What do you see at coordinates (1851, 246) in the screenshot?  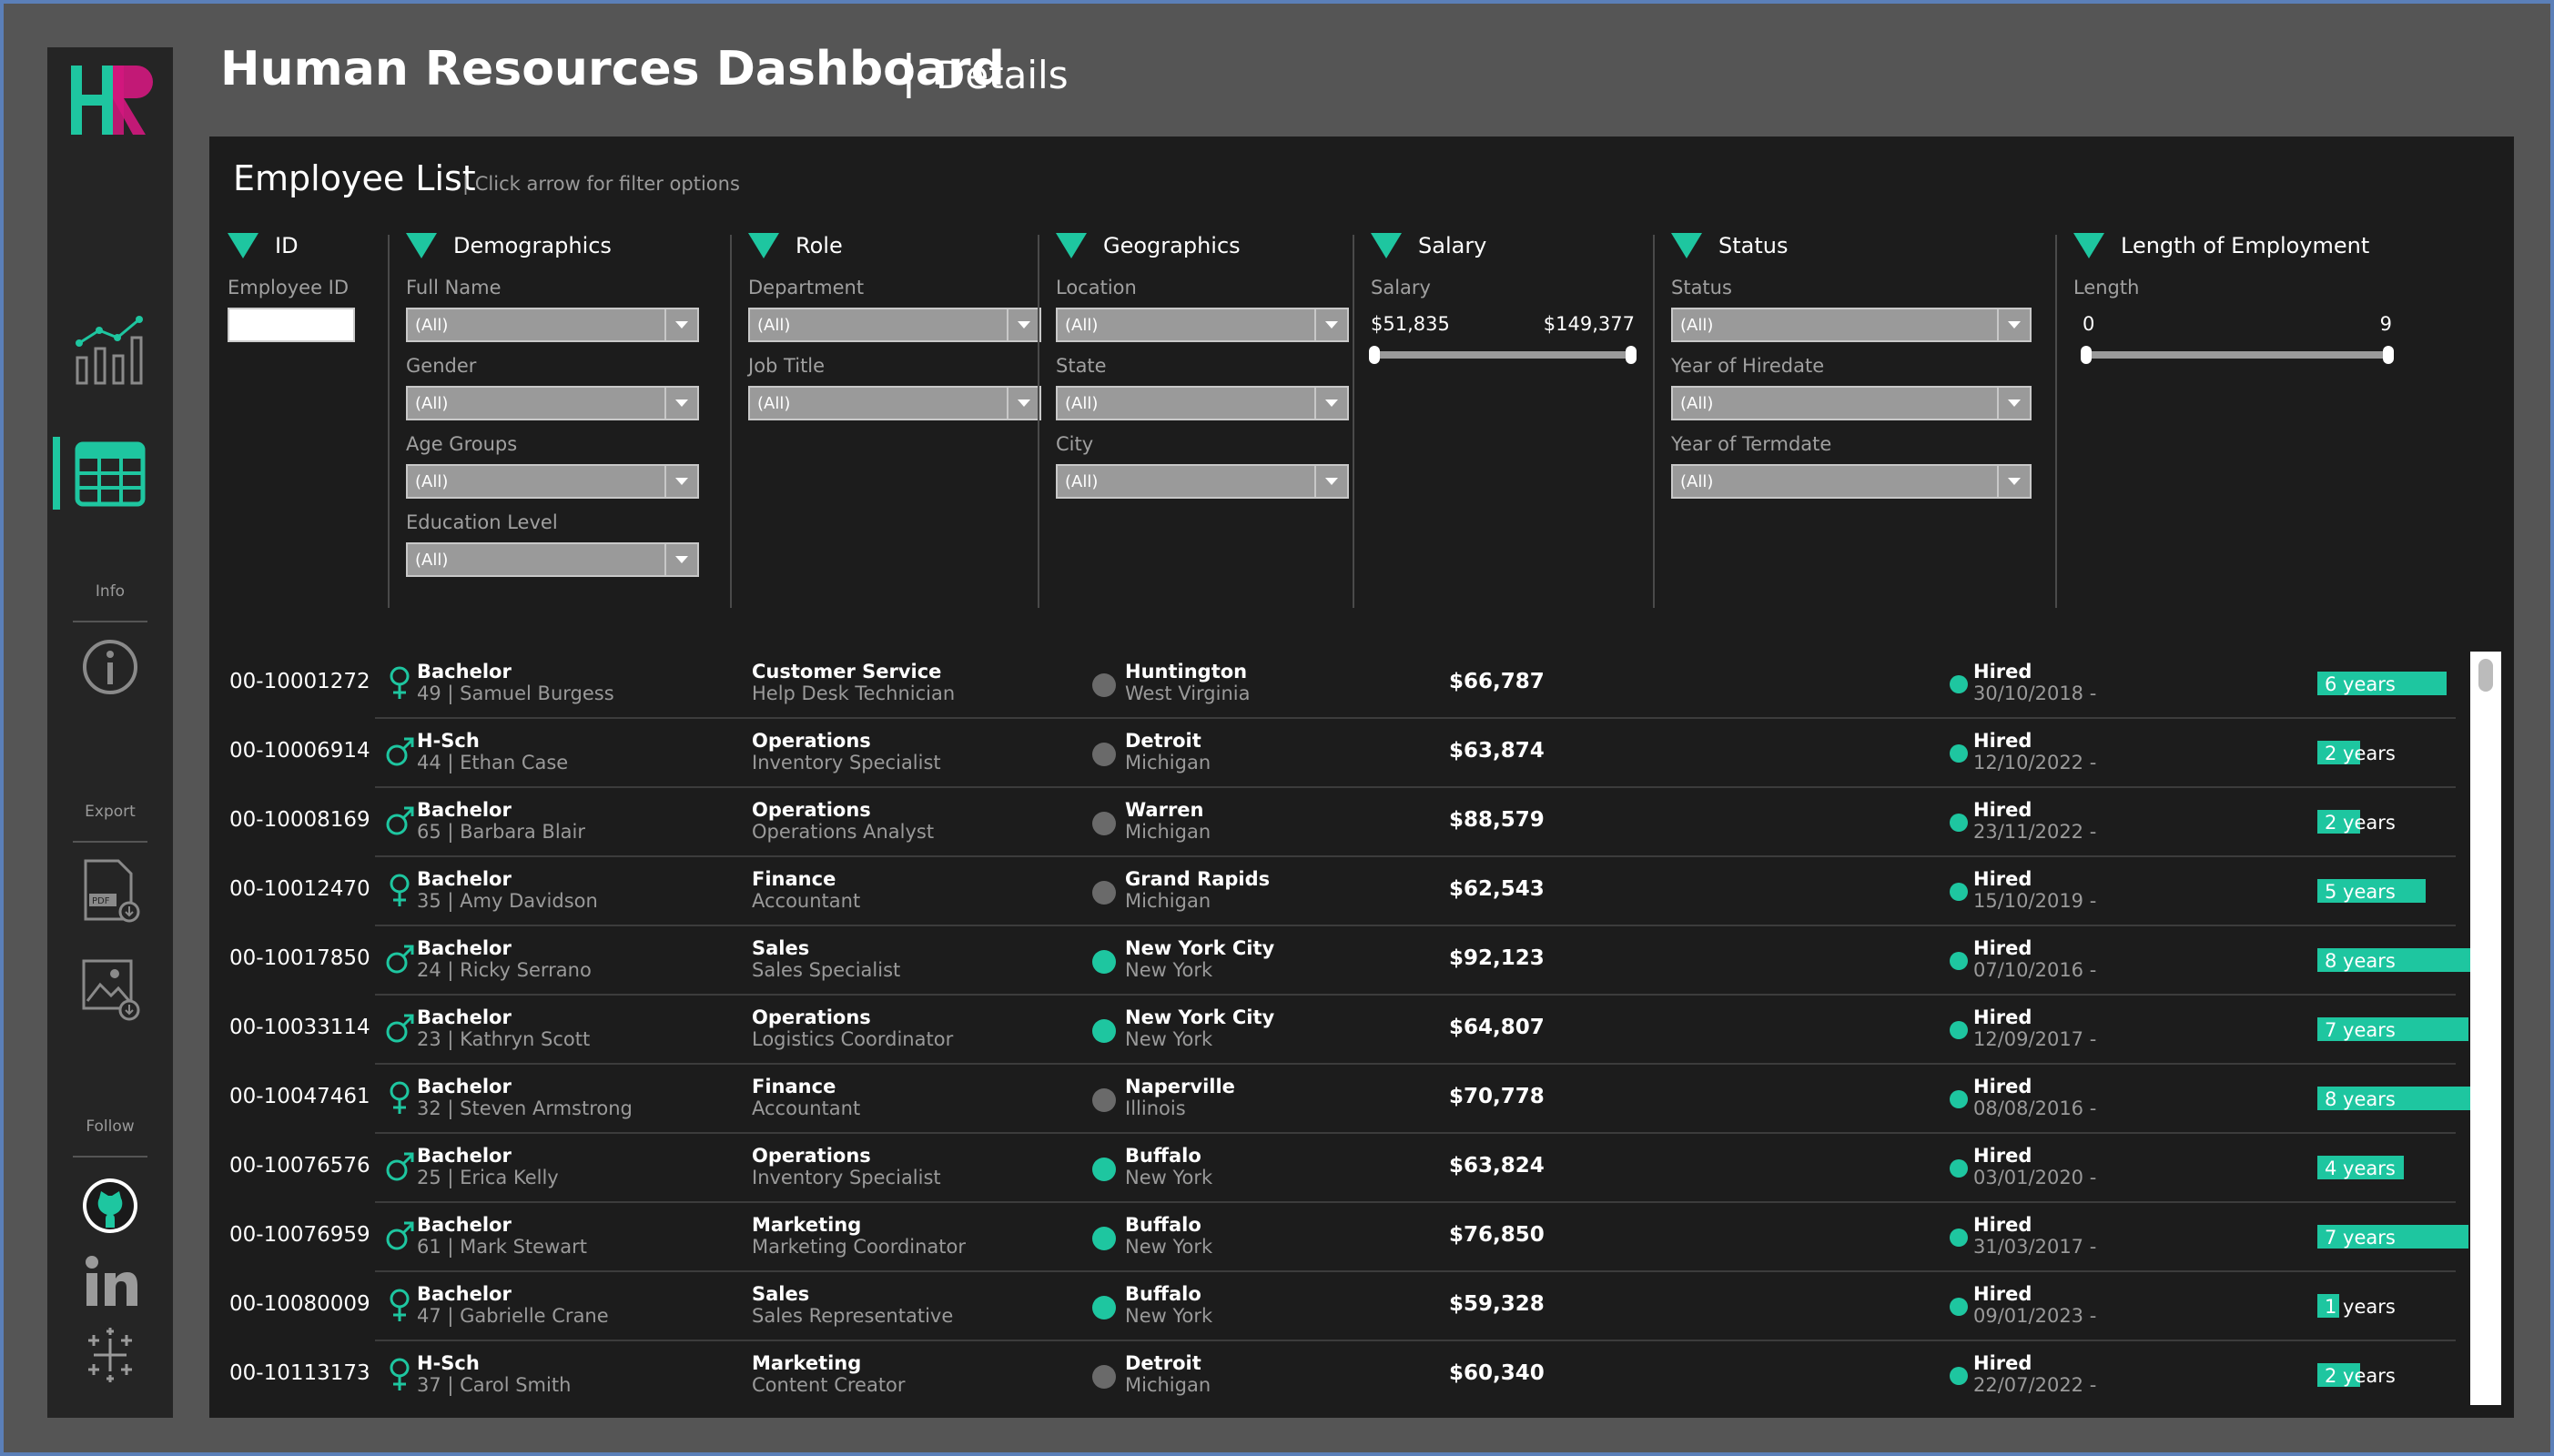 I see `status-filter-header: Status` at bounding box center [1851, 246].